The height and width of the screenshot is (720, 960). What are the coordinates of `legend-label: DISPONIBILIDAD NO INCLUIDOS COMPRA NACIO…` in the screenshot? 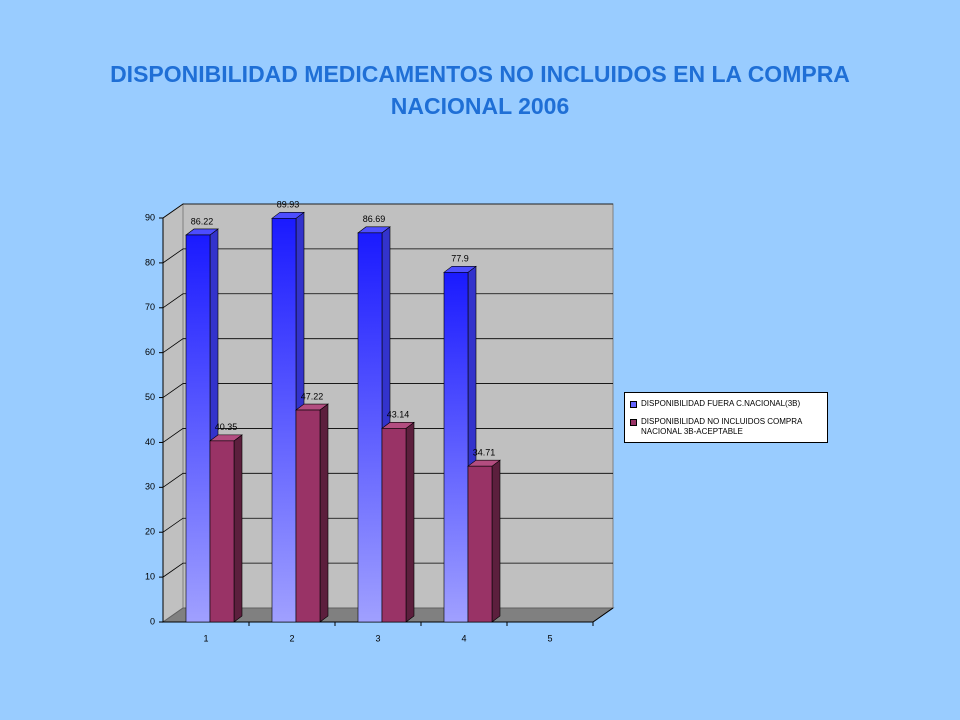 It's located at (721, 426).